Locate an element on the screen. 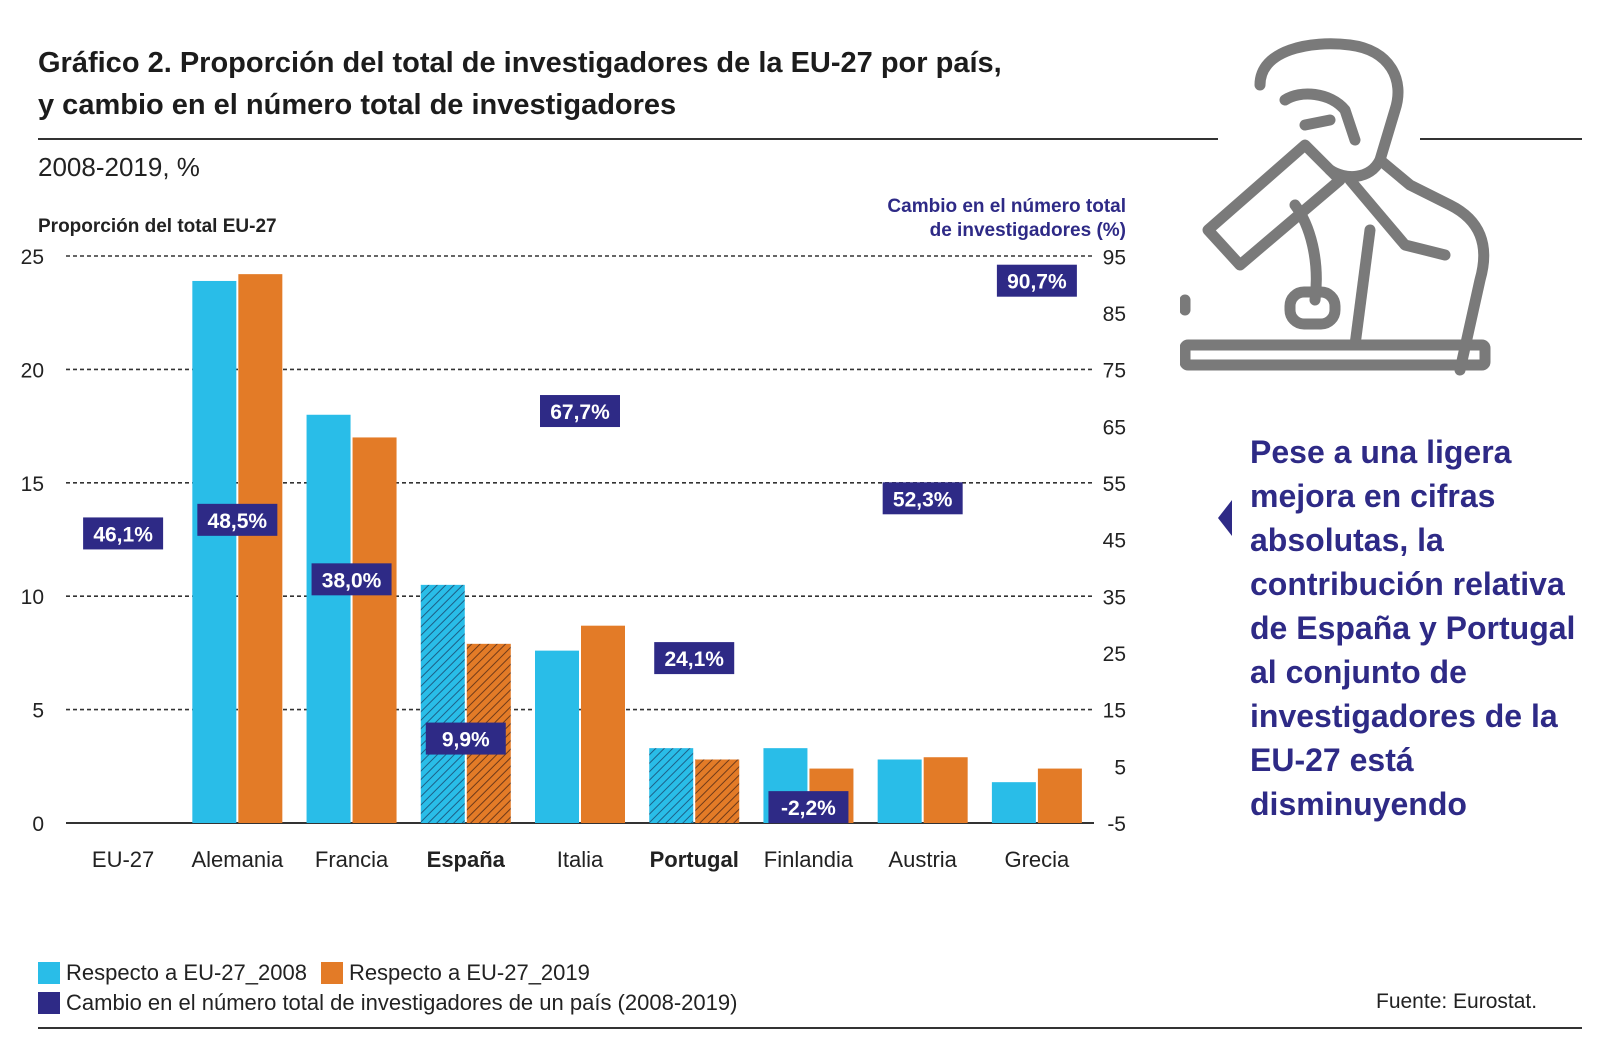  y-axis-title: Proporción del total EU-27 is located at coordinates (157, 226).